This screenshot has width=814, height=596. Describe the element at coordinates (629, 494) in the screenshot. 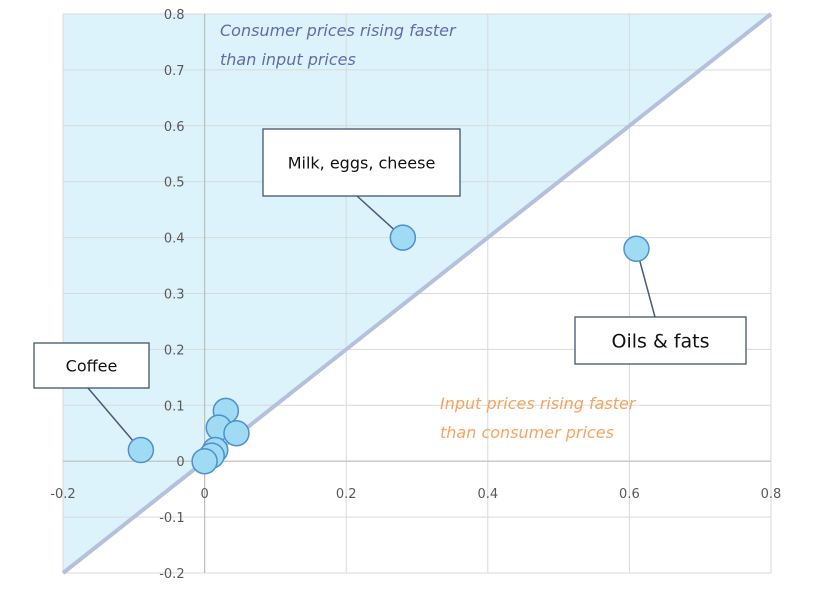

I see `x-tick-label: 0.6` at that location.